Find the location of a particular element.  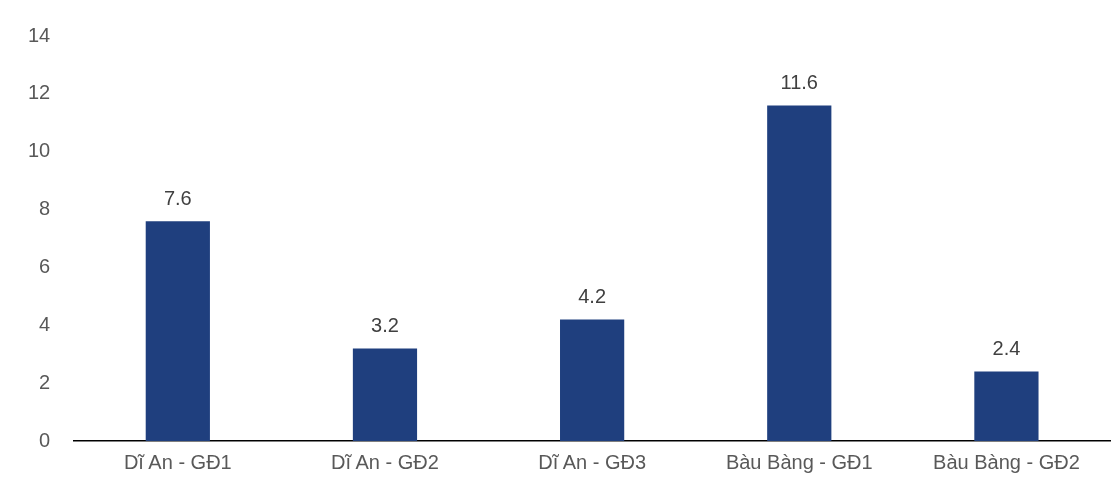

y-tick-label: 12 is located at coordinates (39, 92).